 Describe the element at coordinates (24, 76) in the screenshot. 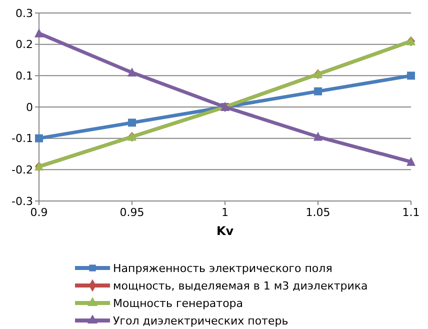

I see `y-tick-label: 0.1` at that location.